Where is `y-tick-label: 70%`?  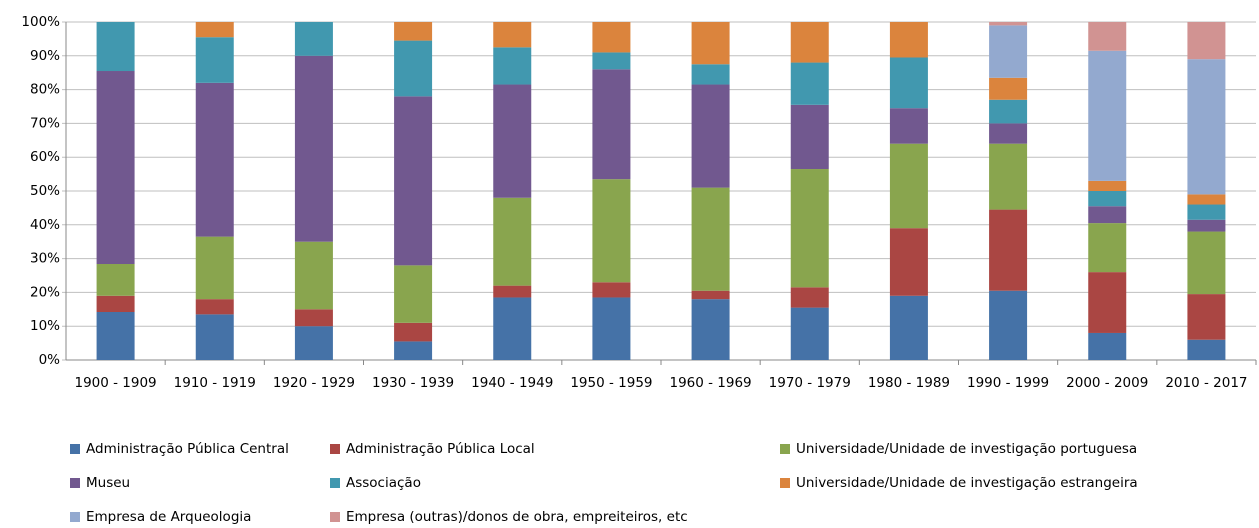
y-tick-label: 70% is located at coordinates (45, 123).